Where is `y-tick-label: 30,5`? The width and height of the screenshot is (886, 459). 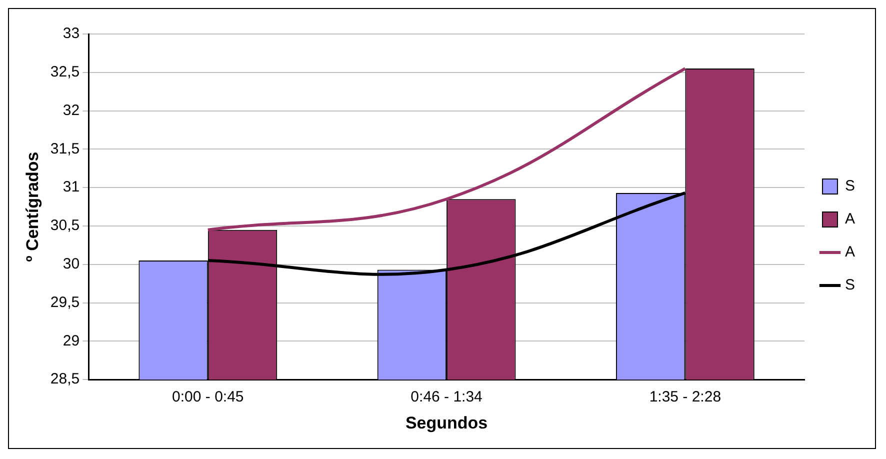
y-tick-label: 30,5 is located at coordinates (65, 225).